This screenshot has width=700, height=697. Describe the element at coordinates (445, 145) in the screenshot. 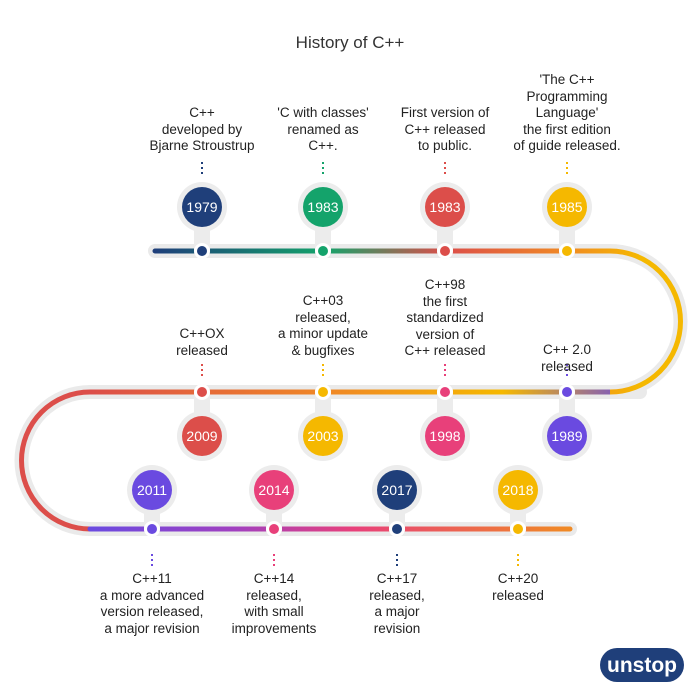

I see `description-line: to public.` at that location.